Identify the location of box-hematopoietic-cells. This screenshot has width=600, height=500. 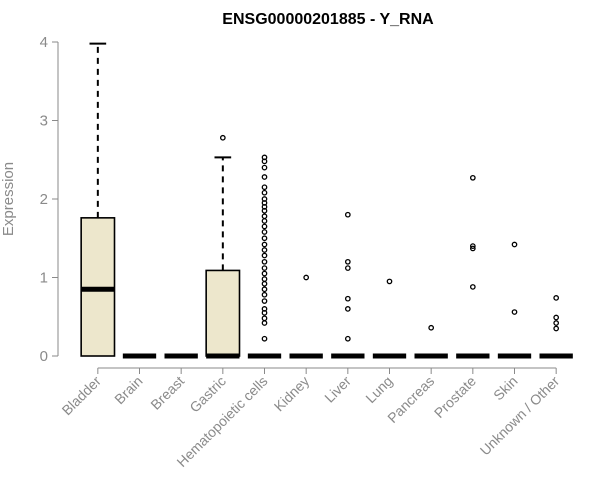
(264, 256).